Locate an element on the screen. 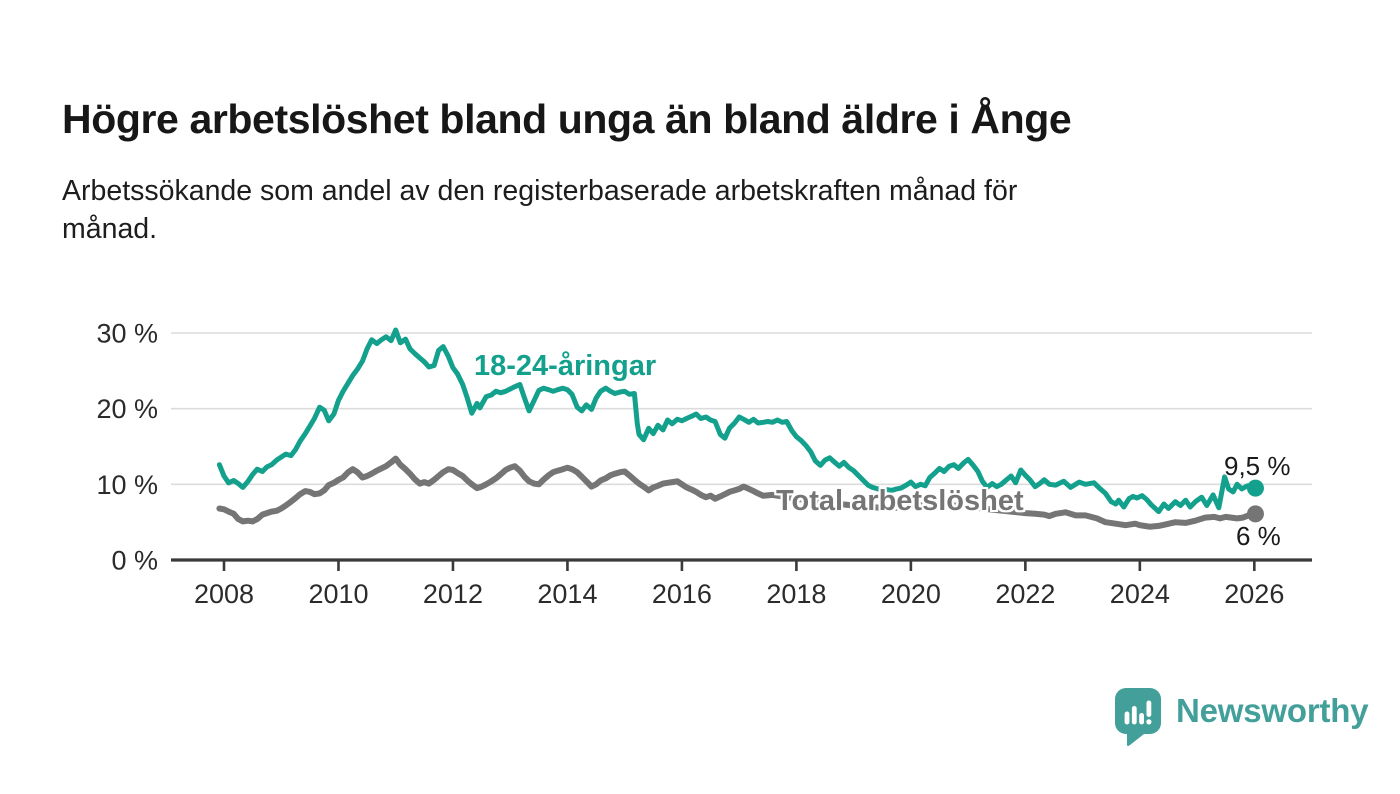 This screenshot has height=794, width=1400. y-tick-label: 20 % is located at coordinates (127, 409).